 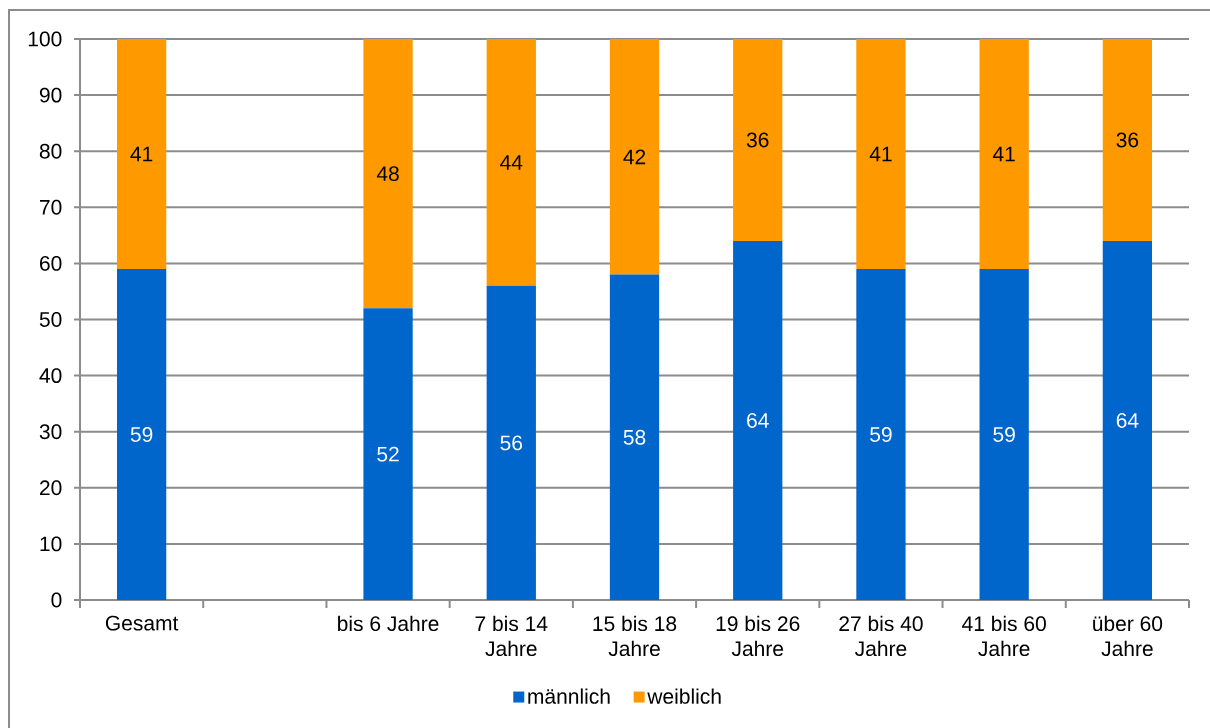 I want to click on data-label: 48, so click(x=387, y=174).